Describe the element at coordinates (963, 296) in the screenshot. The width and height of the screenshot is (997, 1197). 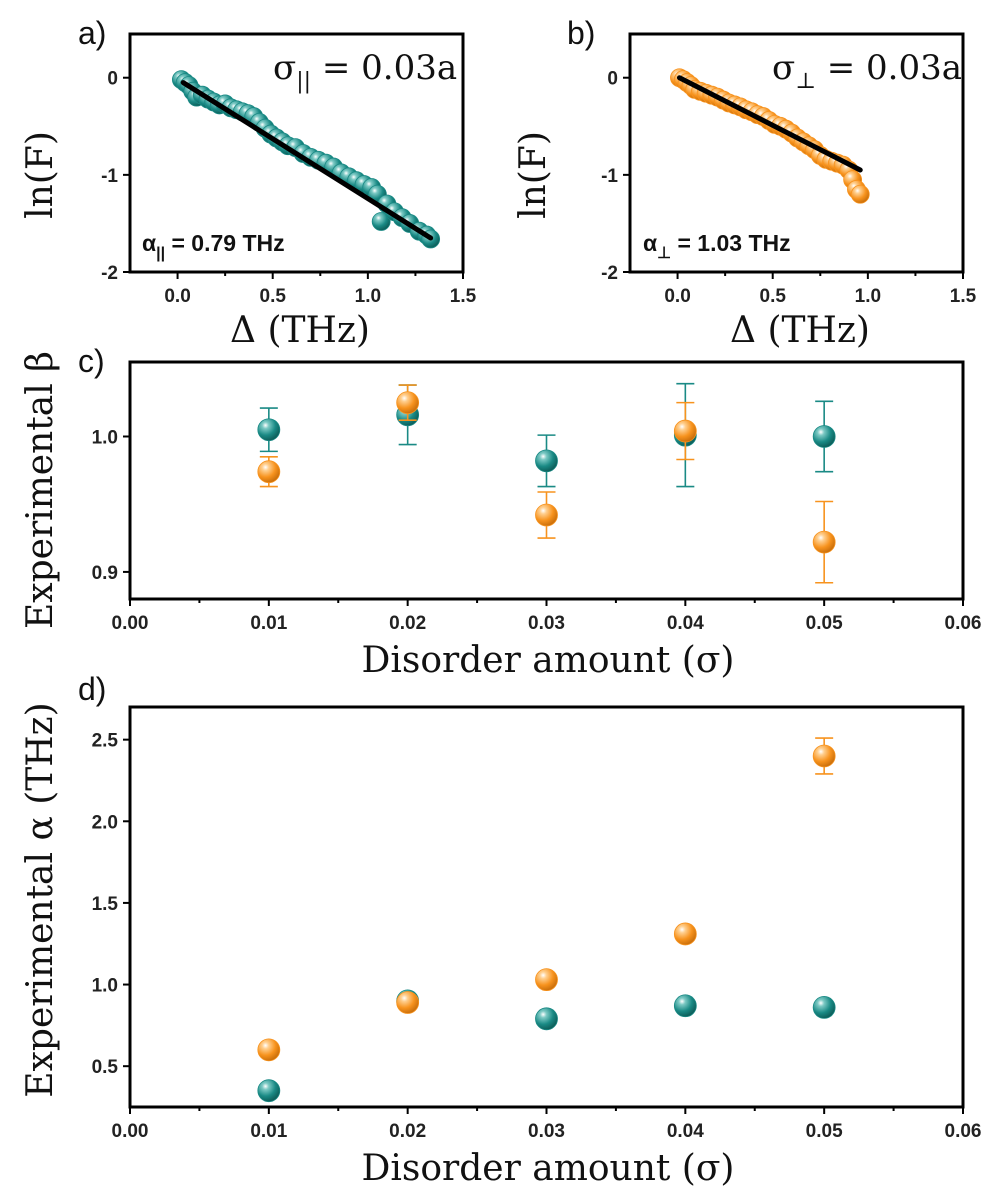
I see `x-tick-label-b: 1.5` at that location.